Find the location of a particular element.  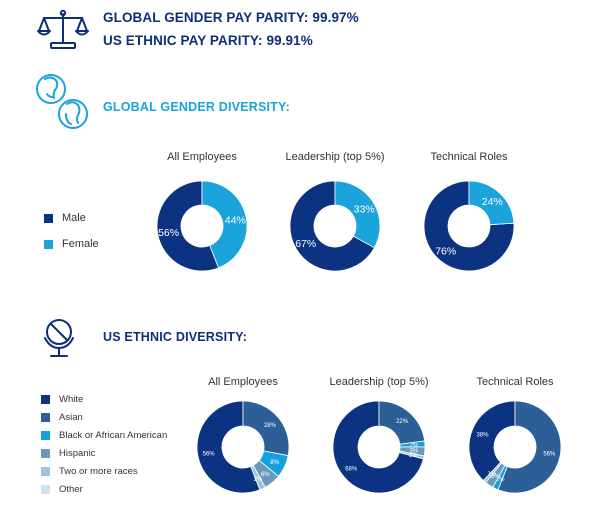

legend-label-hispanic: Hispanic is located at coordinates (77, 453).